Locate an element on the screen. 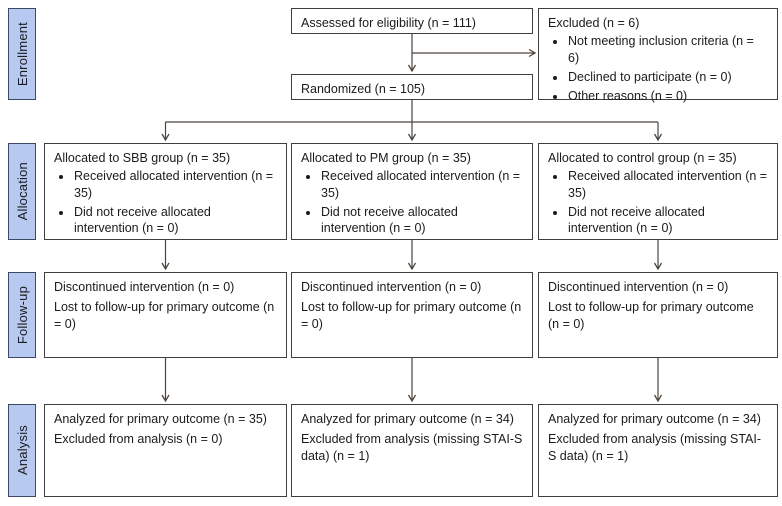 This screenshot has height=506, width=782. analysis-line: Excluded from analysis (n = 0) is located at coordinates (138, 439).